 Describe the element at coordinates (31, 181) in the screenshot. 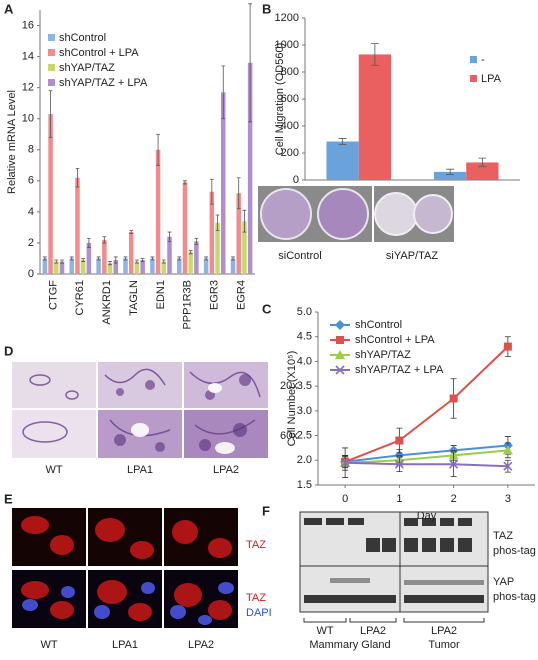

I see `y-tick-label: 6` at that location.